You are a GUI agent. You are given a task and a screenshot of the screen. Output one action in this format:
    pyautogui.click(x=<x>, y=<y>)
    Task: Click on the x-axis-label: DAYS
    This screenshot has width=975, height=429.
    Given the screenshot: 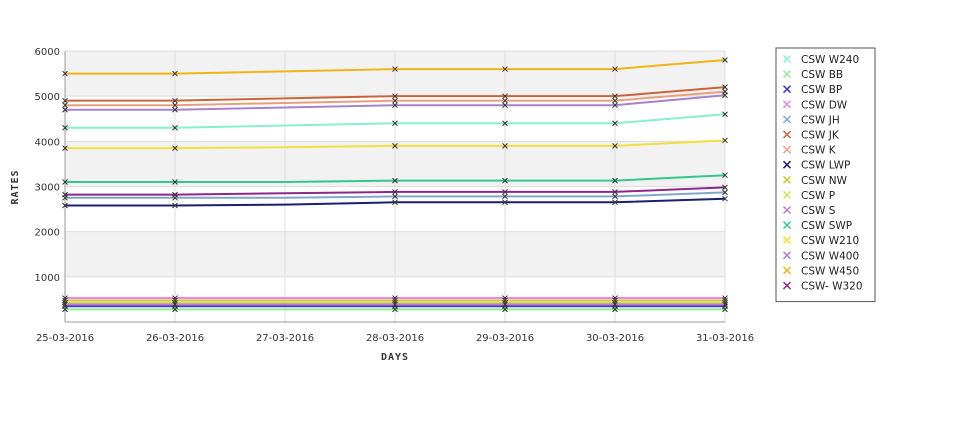 What is the action you would take?
    pyautogui.click(x=395, y=357)
    